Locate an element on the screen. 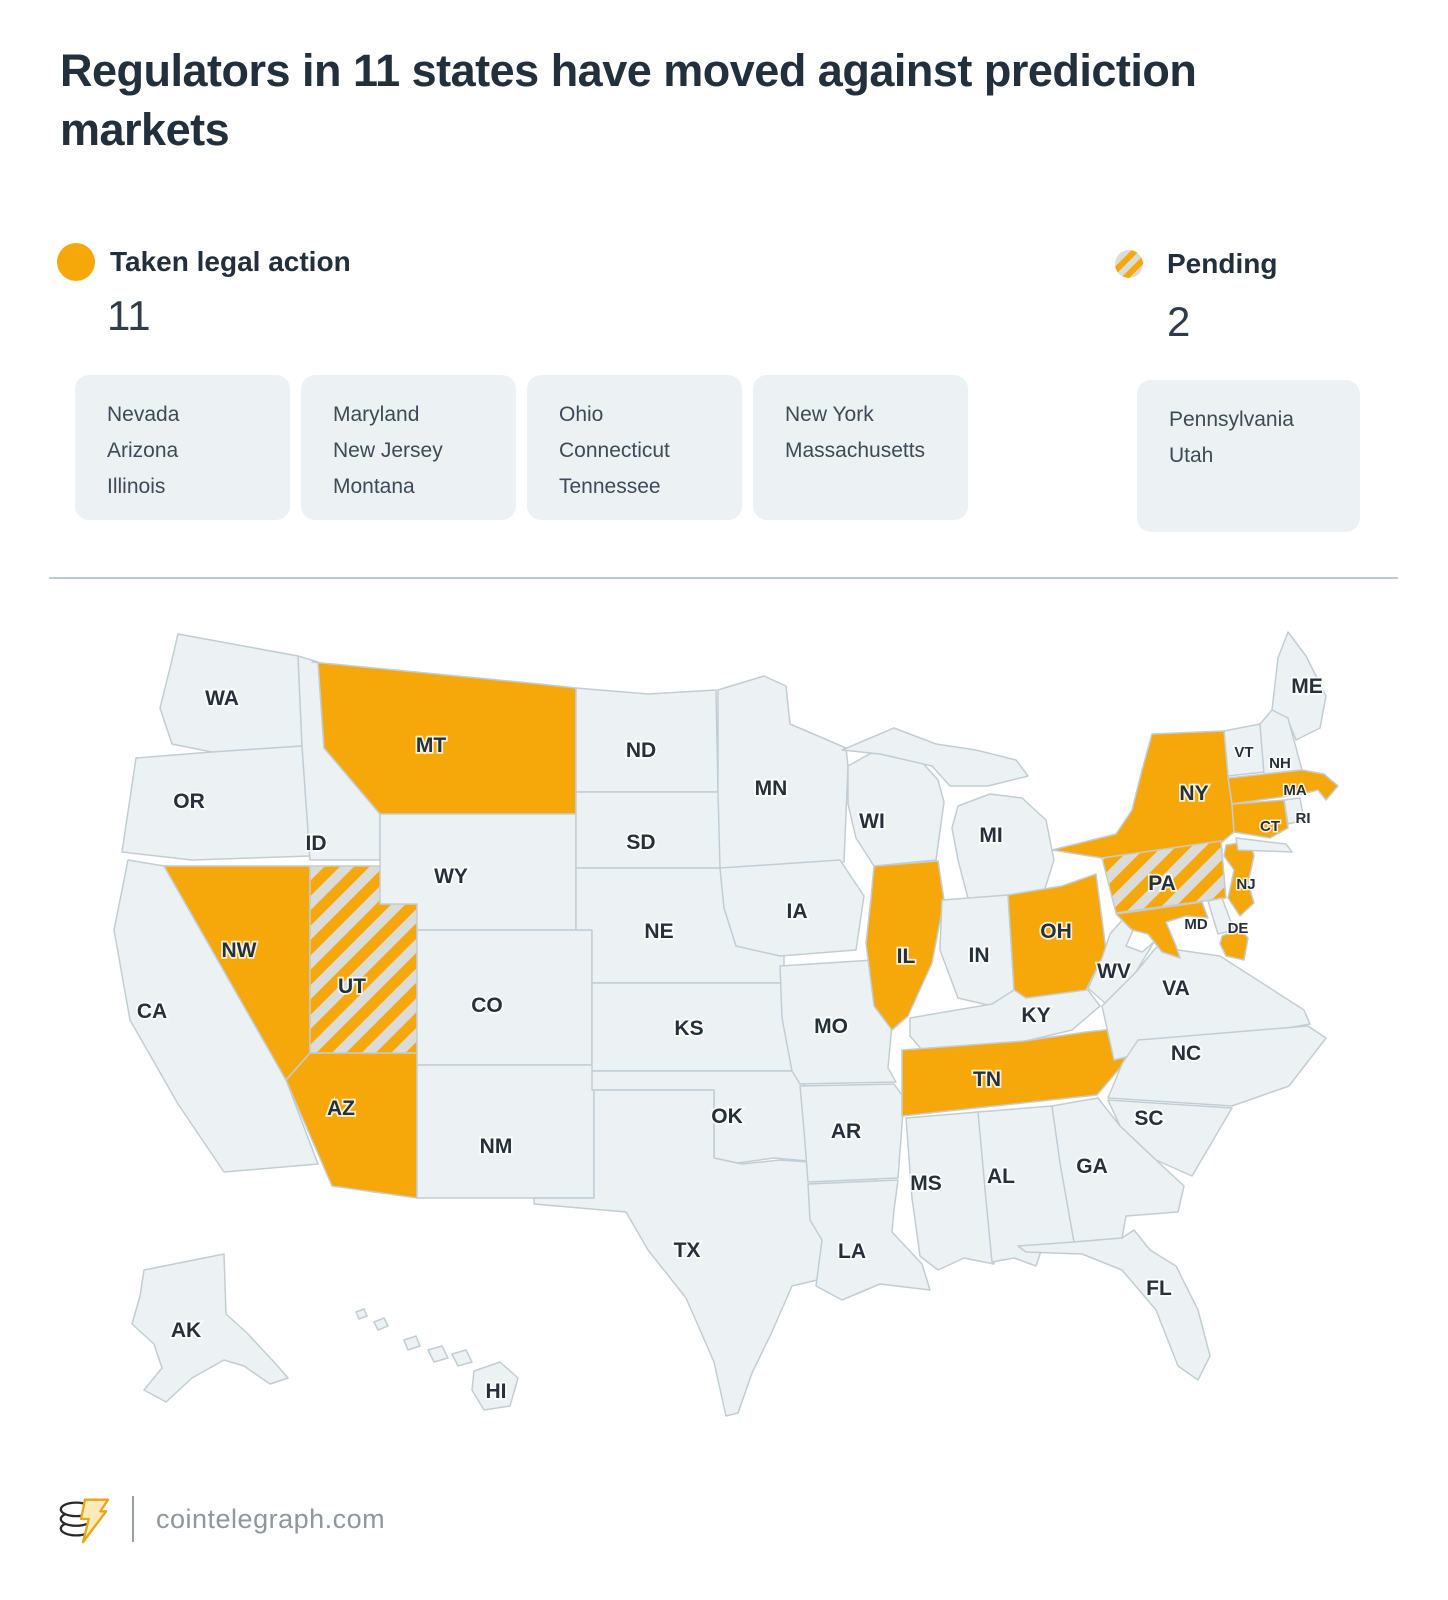 The image size is (1448, 1600). state-label-IL: IL is located at coordinates (906, 956).